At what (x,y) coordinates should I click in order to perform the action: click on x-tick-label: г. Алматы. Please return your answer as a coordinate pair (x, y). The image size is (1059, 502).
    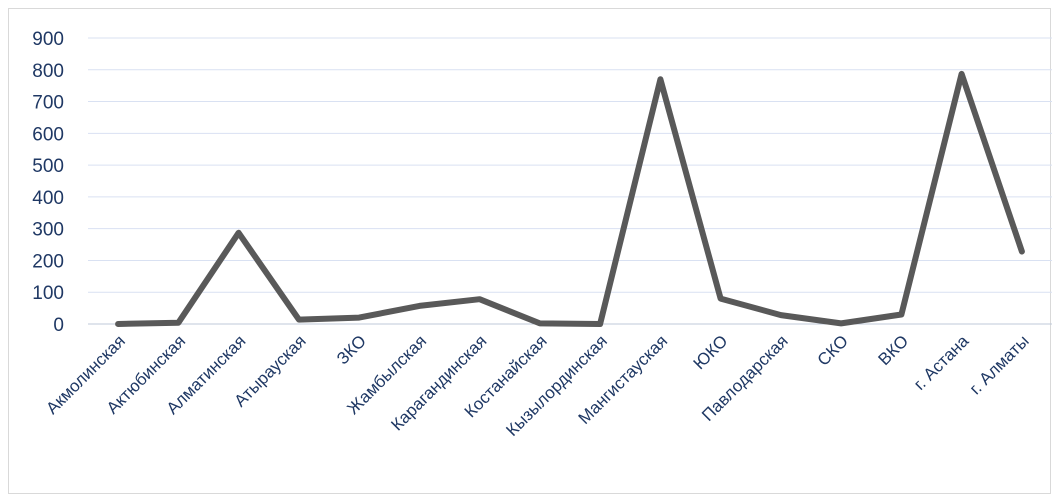
    Looking at the image, I should click on (999, 364).